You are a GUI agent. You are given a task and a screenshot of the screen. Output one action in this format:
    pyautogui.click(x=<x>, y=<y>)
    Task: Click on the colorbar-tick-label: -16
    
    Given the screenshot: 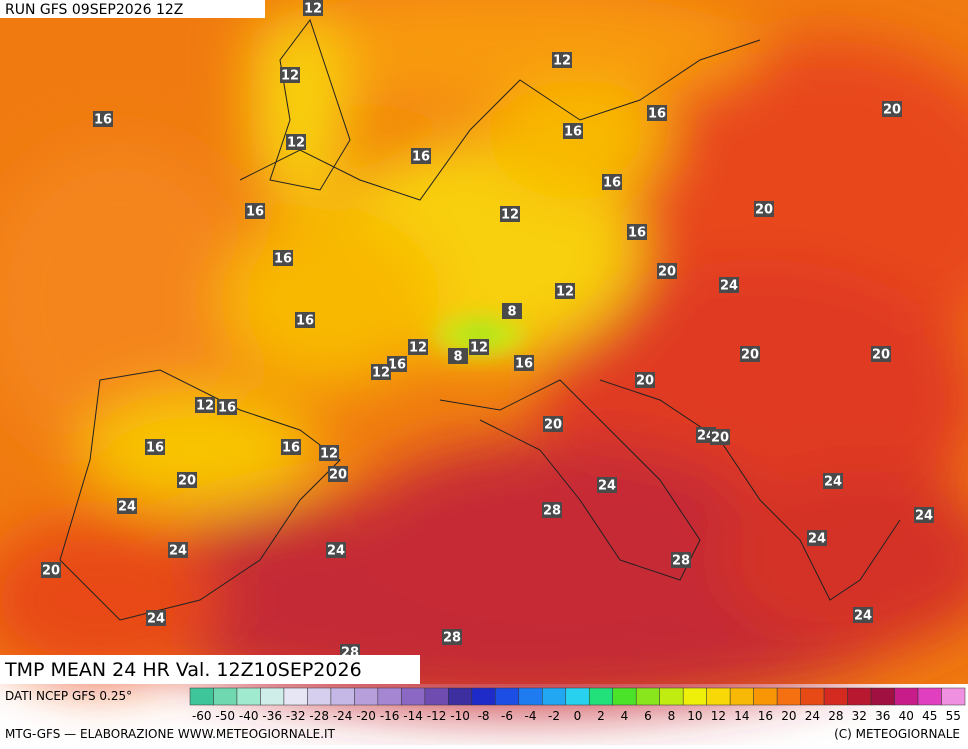 What is the action you would take?
    pyautogui.click(x=390, y=716)
    